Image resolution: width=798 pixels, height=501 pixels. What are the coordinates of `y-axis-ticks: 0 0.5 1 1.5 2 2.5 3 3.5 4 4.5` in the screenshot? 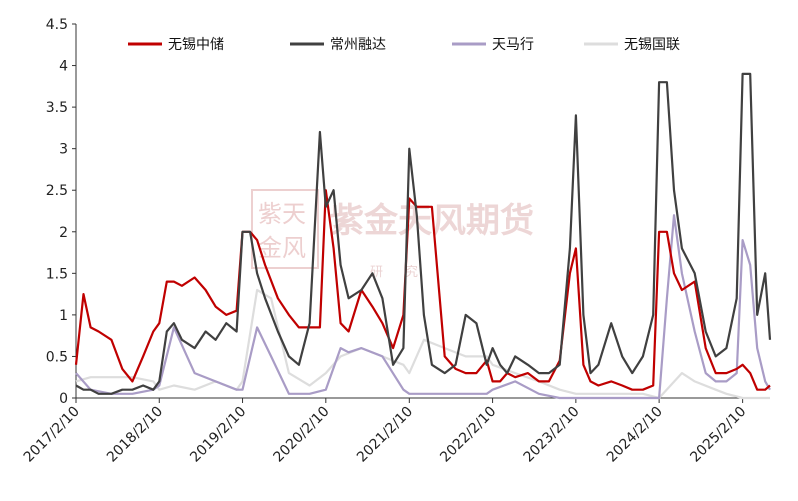 It's located at (61, 212).